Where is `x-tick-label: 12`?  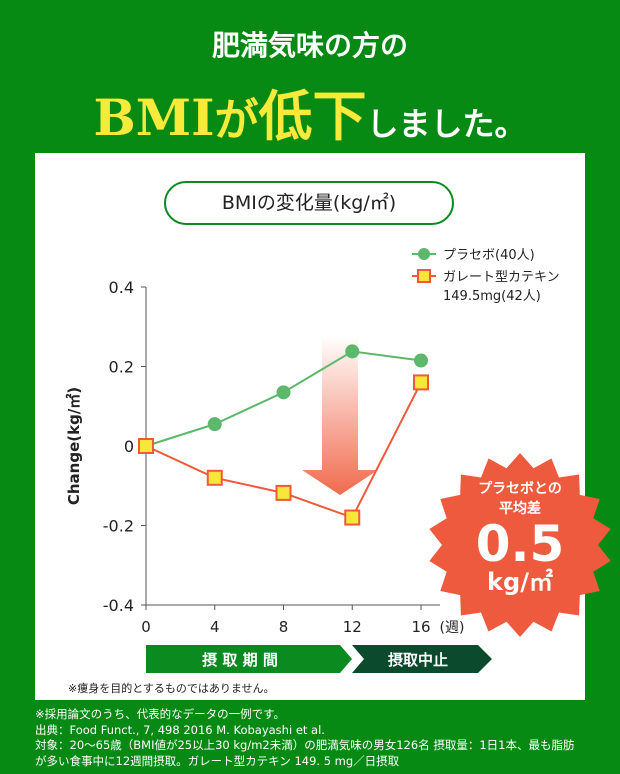
x-tick-label: 12 is located at coordinates (352, 627).